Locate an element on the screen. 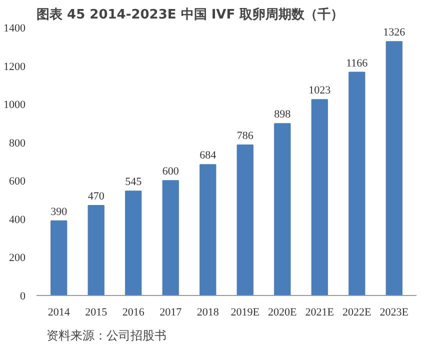 This screenshot has height=347, width=436. data-label: 545 is located at coordinates (133, 182).